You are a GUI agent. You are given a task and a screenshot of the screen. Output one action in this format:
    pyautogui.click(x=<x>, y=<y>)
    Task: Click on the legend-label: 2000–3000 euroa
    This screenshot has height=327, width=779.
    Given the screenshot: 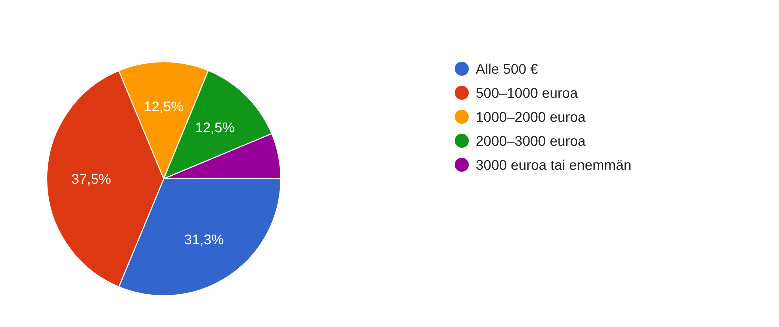 What is the action you would take?
    pyautogui.click(x=531, y=141)
    